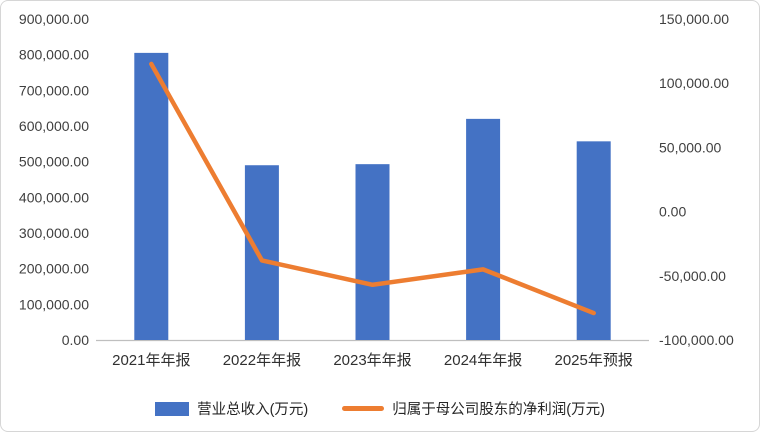  I want to click on right-axis-tick-label: 0.00, so click(672, 212).